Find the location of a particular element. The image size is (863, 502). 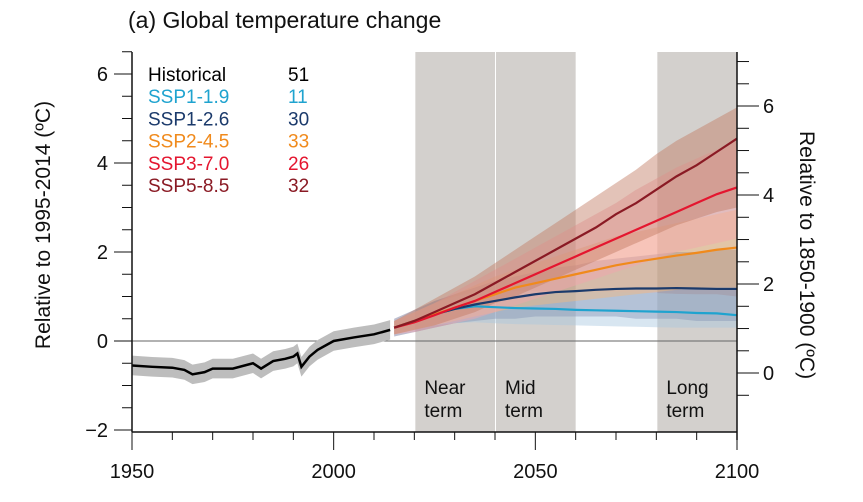

y-axis-label-right: Relative to 1850-1900 (ºC) is located at coordinates (806, 255).